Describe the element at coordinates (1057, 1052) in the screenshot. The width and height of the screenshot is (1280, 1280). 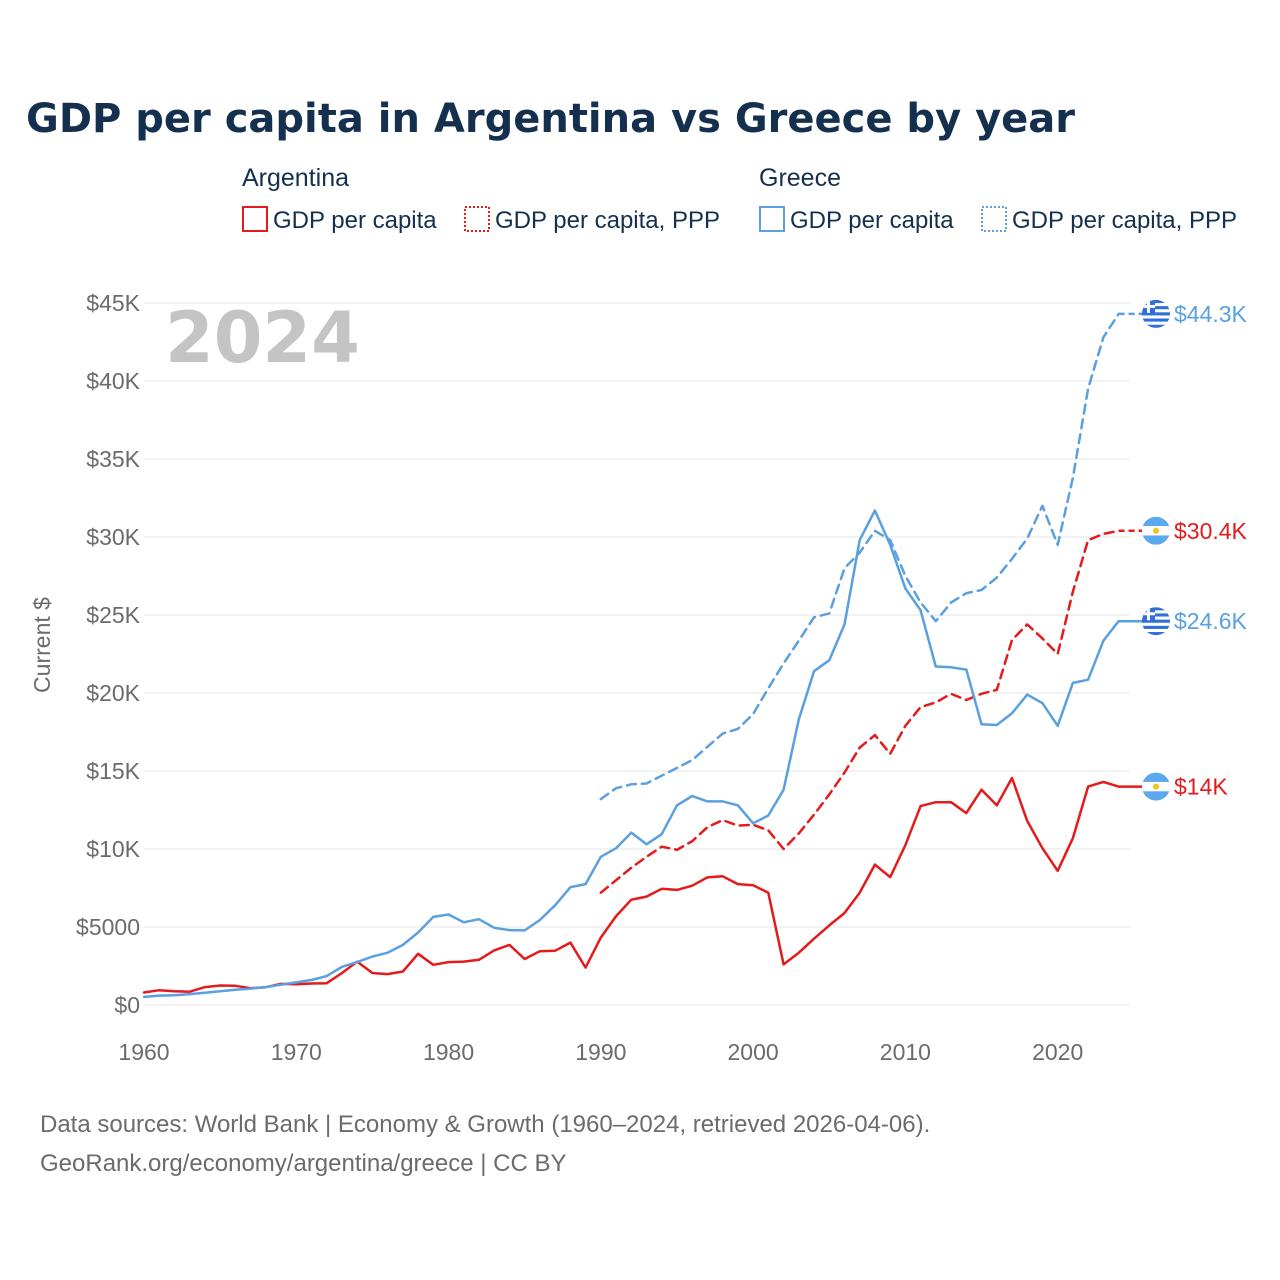
I see `x-tick-label: 2020` at that location.